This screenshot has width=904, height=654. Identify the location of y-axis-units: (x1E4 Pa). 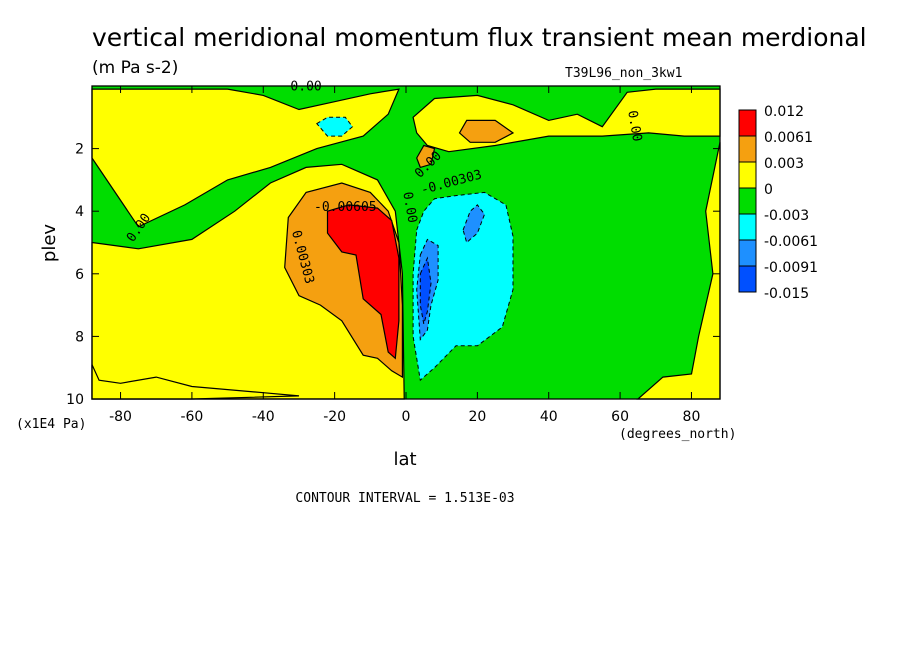
(51, 424).